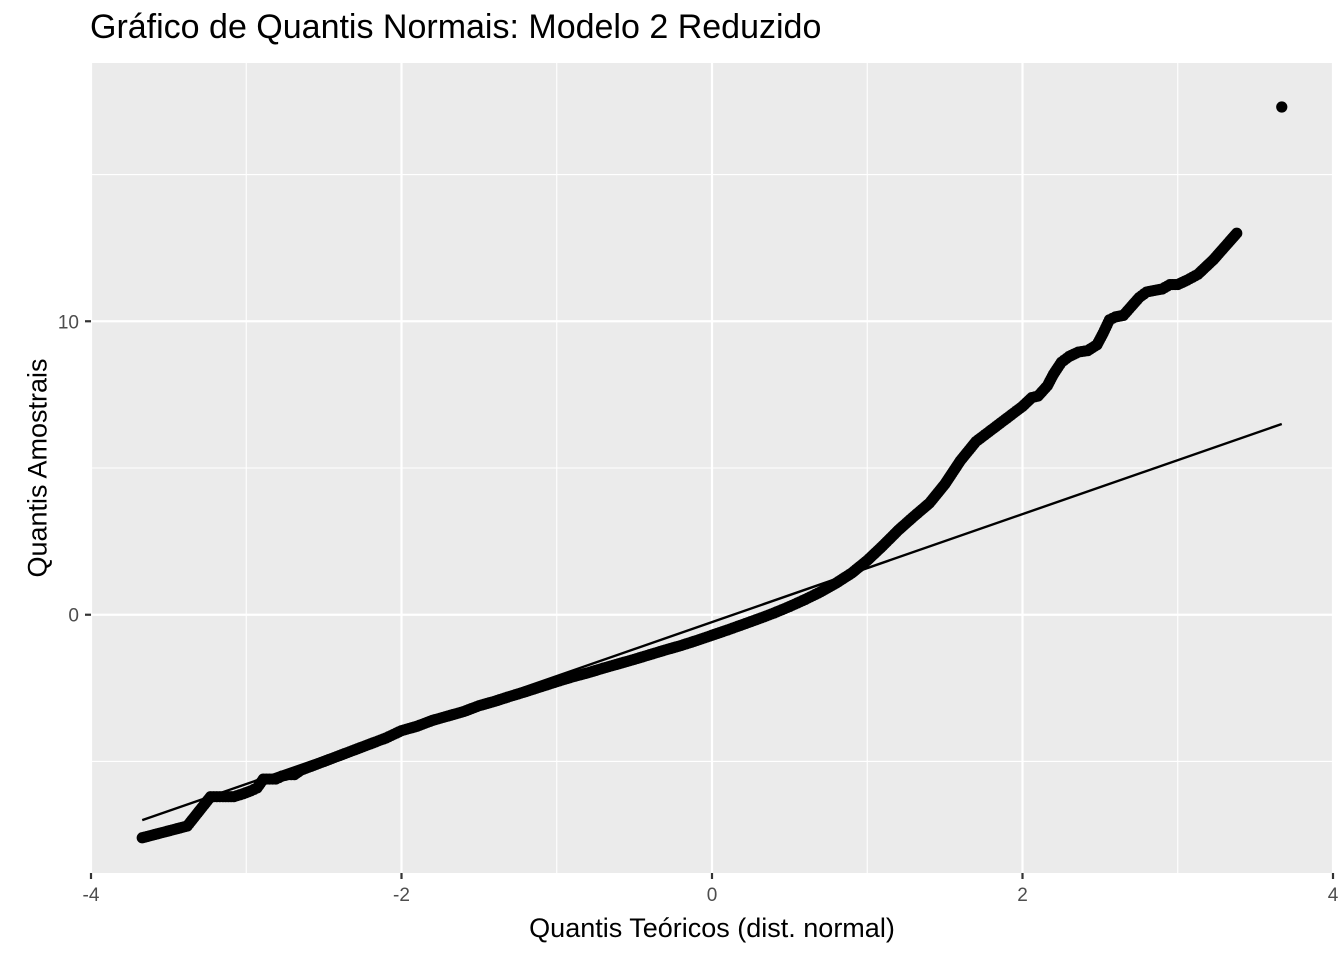  I want to click on x-axis-title: Quantis Teóricos (dist. normal), so click(712, 928).